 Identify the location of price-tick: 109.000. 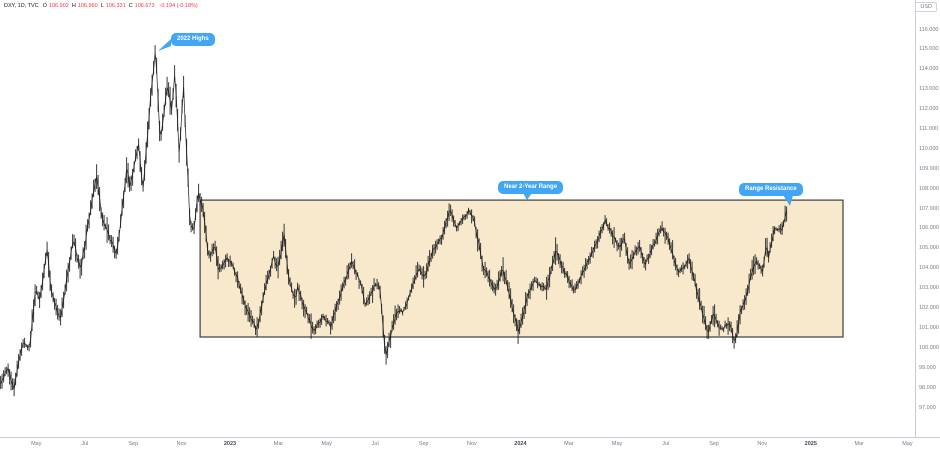
(929, 168).